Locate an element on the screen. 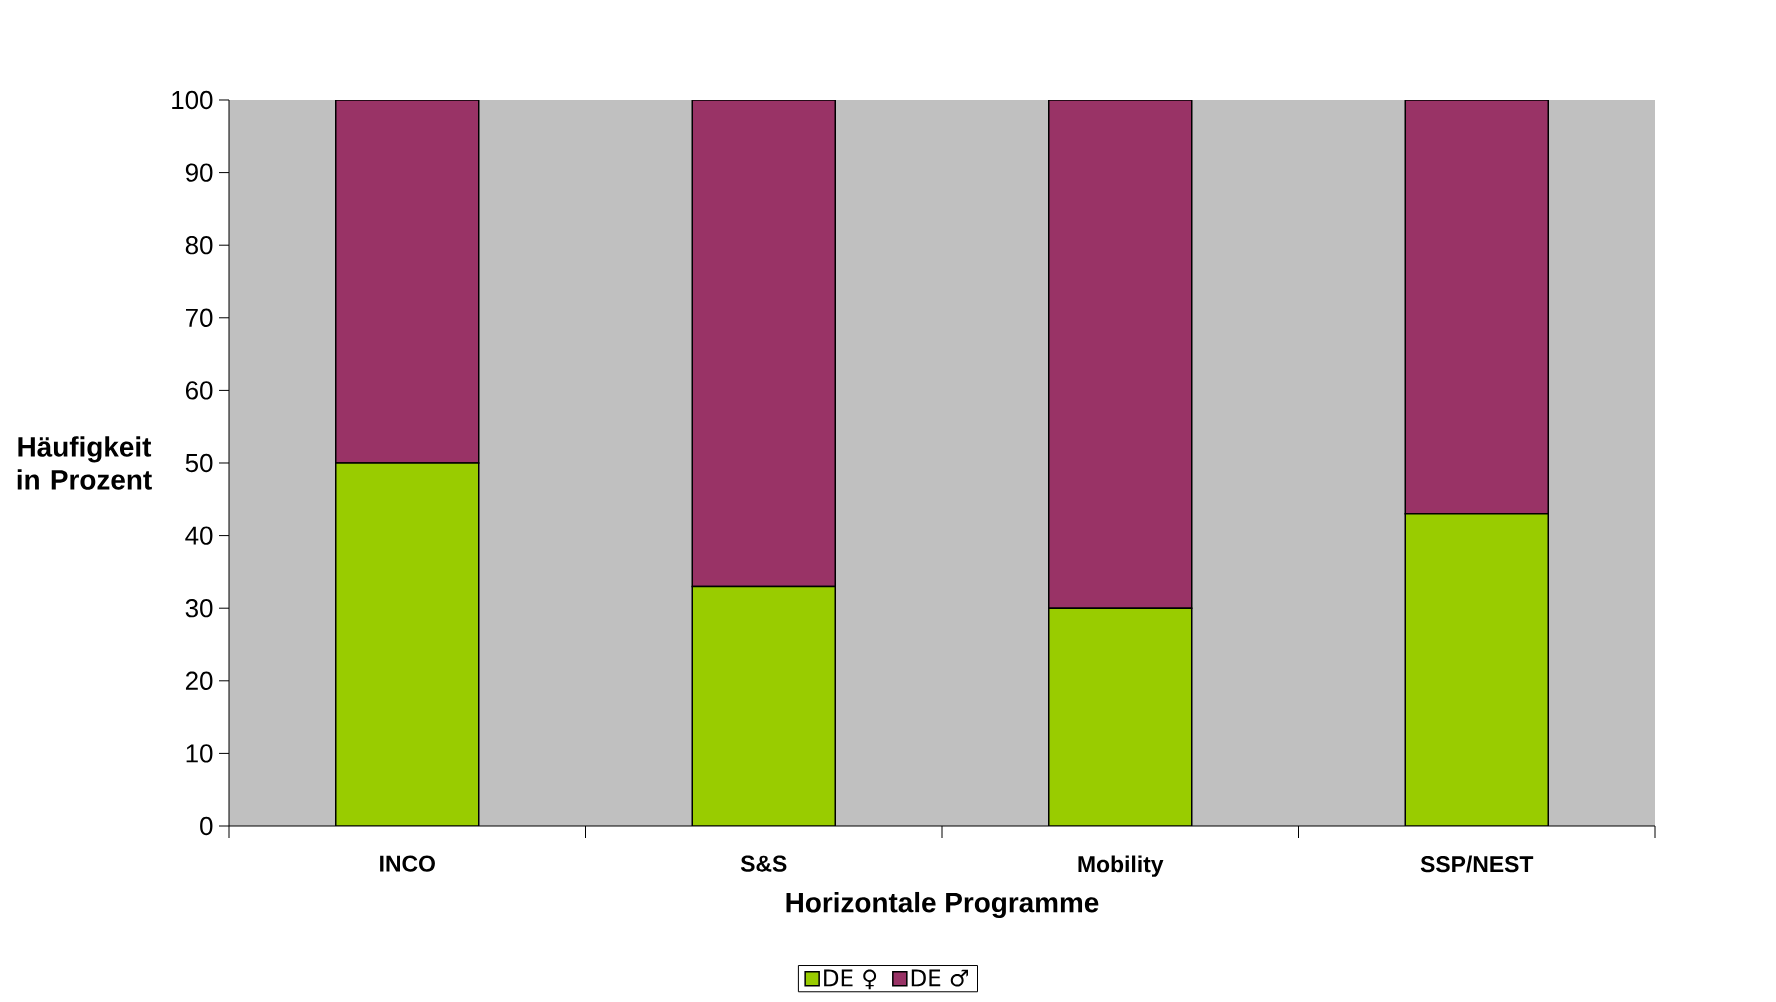 The height and width of the screenshot is (1002, 1776). x-tick-label: INCO is located at coordinates (407, 863).